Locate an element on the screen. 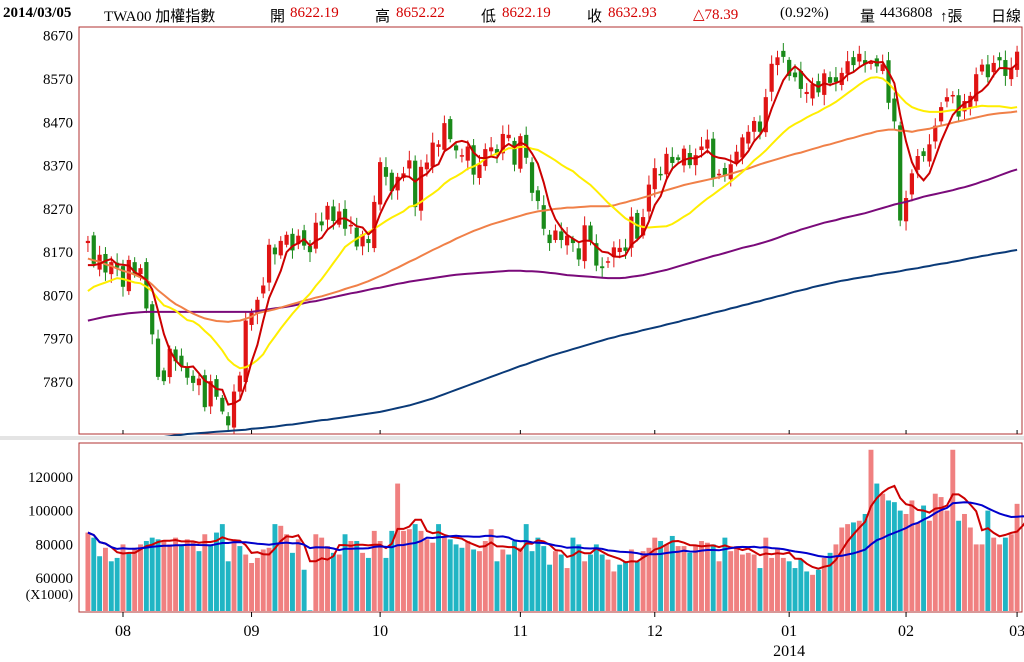 The height and width of the screenshot is (662, 1024). month-label: 11 is located at coordinates (520, 631).